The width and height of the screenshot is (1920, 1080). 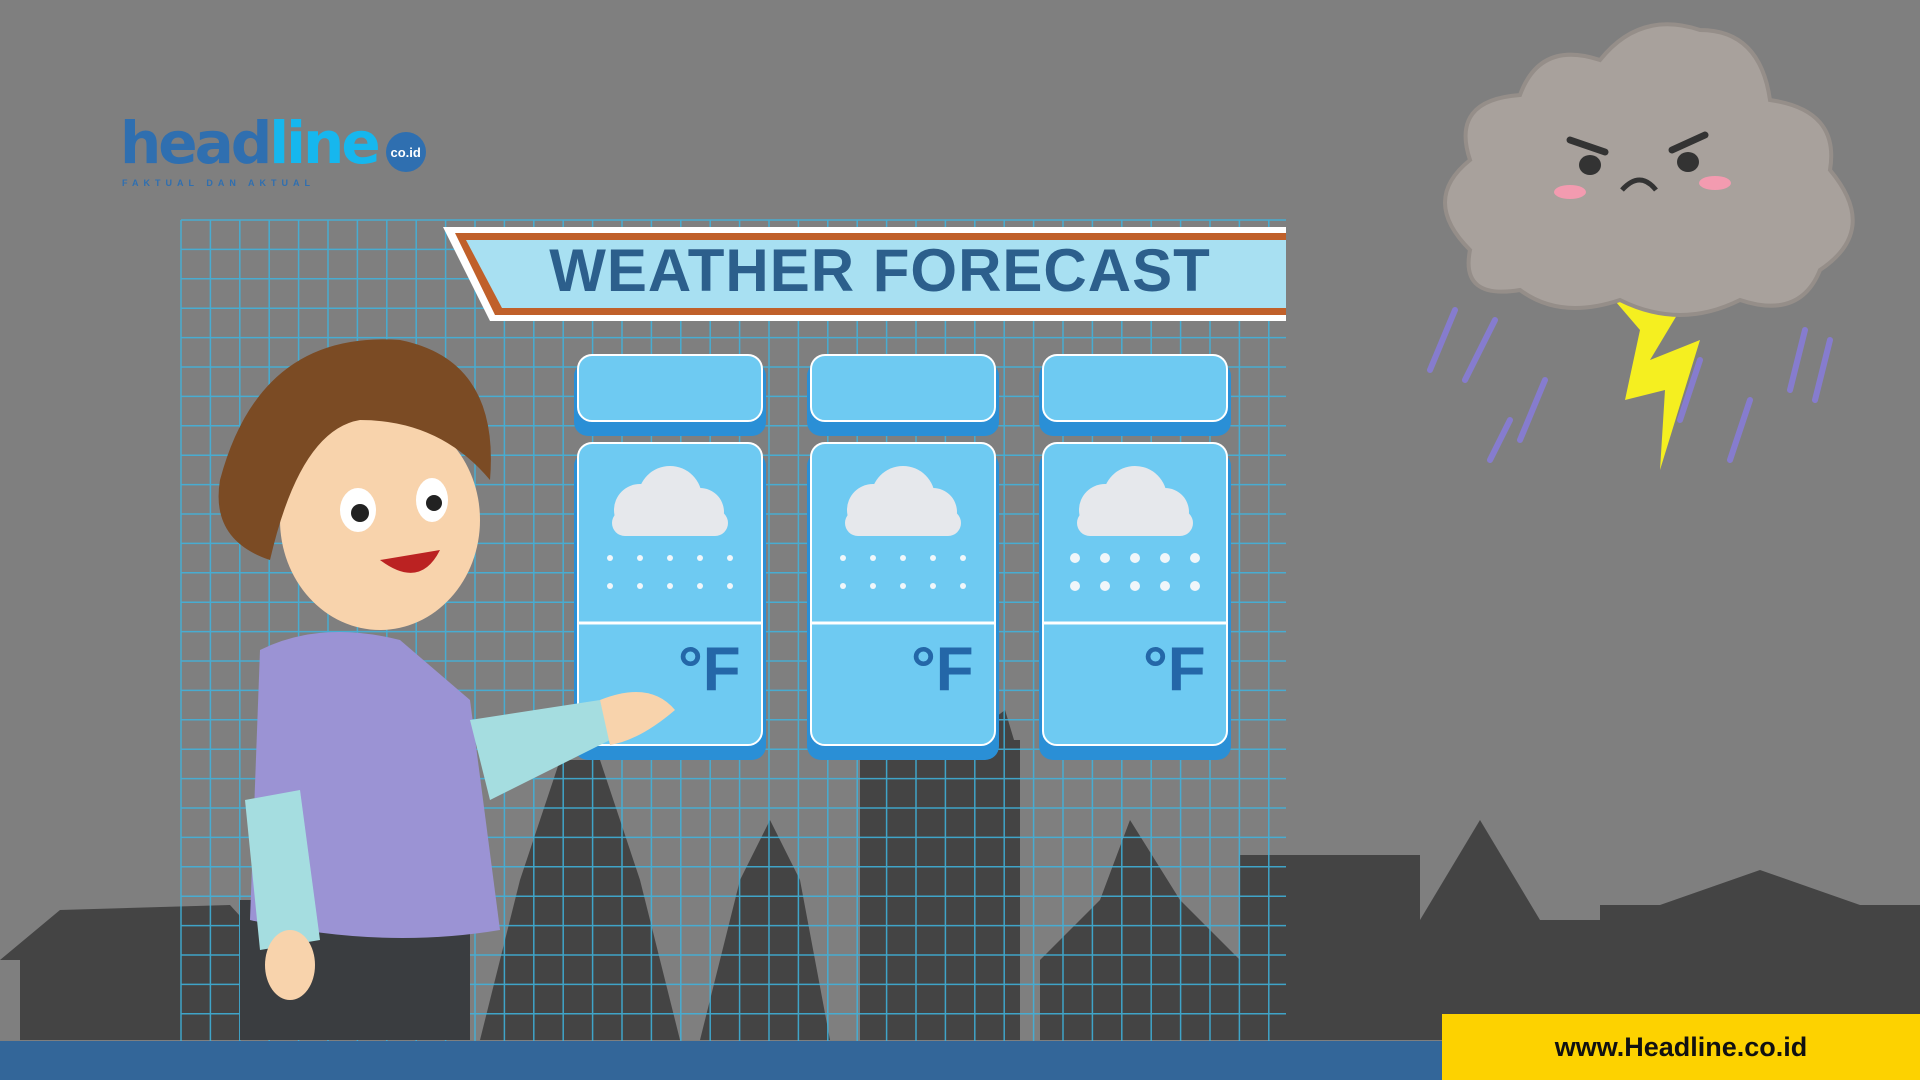 What do you see at coordinates (324, 143) in the screenshot?
I see `logo-text-line: line` at bounding box center [324, 143].